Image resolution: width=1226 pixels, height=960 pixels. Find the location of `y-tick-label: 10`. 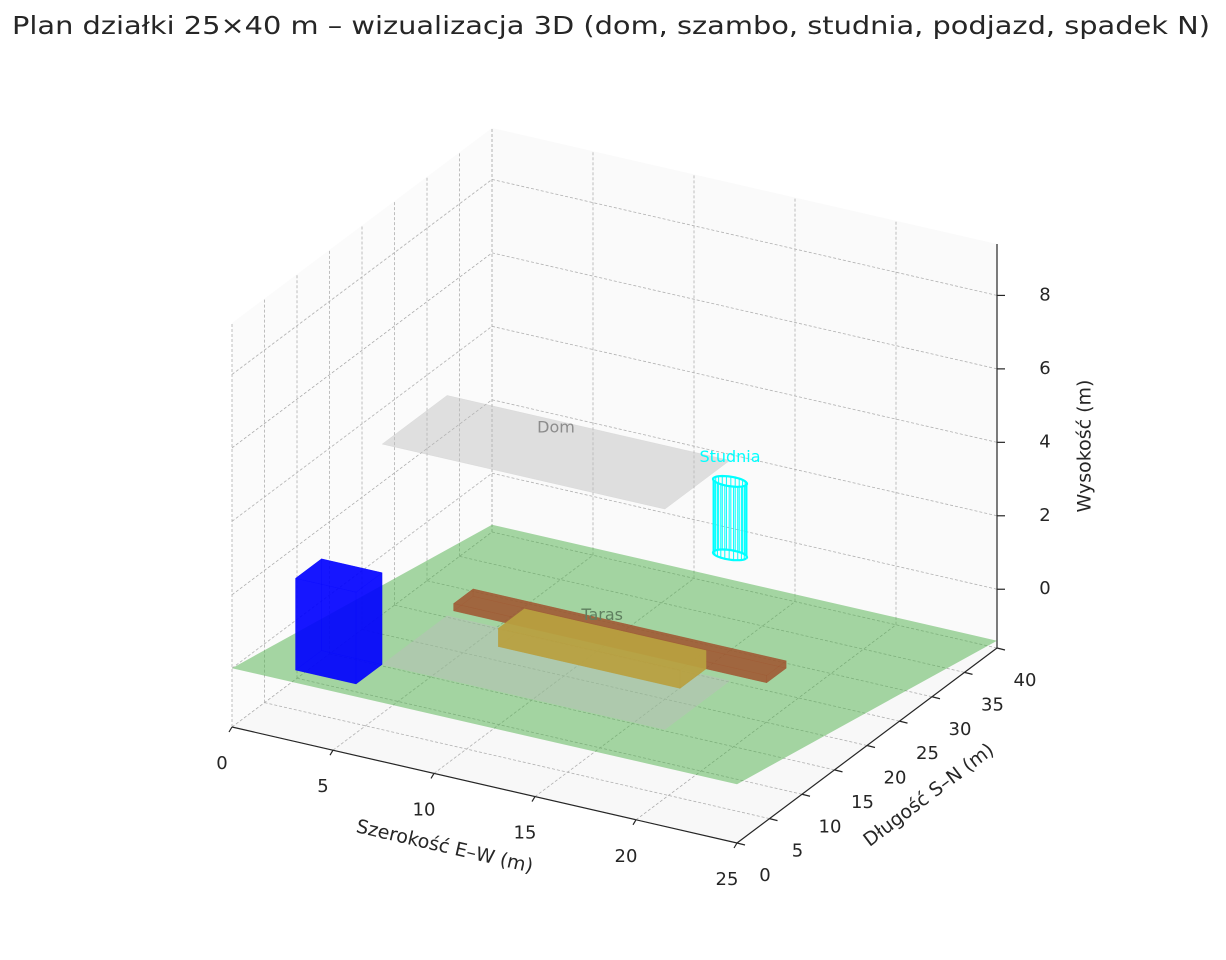

y-tick-label: 10 is located at coordinates (830, 826).